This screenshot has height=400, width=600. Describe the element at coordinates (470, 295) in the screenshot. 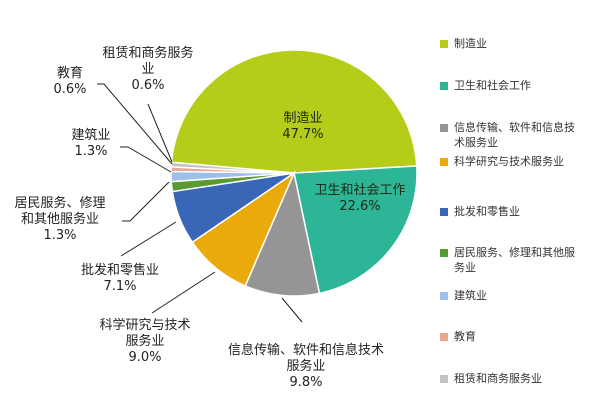

I see `legend-label: 建筑业` at that location.